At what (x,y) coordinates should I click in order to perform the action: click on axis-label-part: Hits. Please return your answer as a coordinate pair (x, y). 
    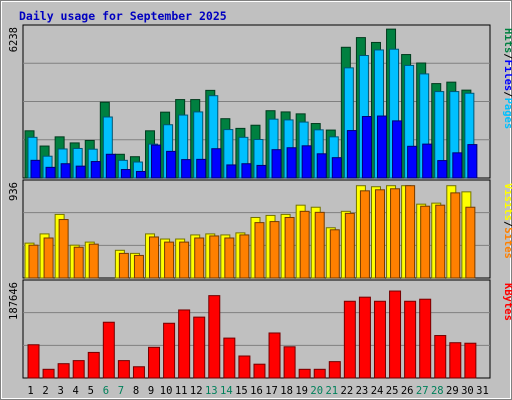
    Looking at the image, I should click on (507, 40).